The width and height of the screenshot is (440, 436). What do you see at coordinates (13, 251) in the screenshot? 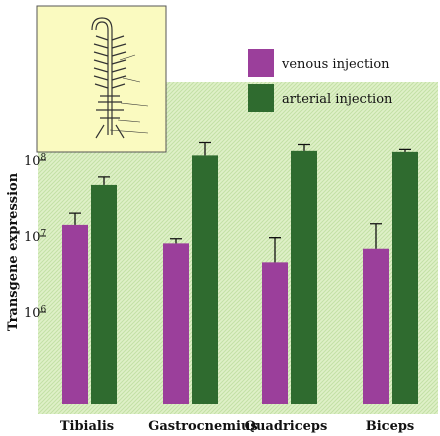
I see `y-axis-title: Transgene expression` at bounding box center [13, 251].